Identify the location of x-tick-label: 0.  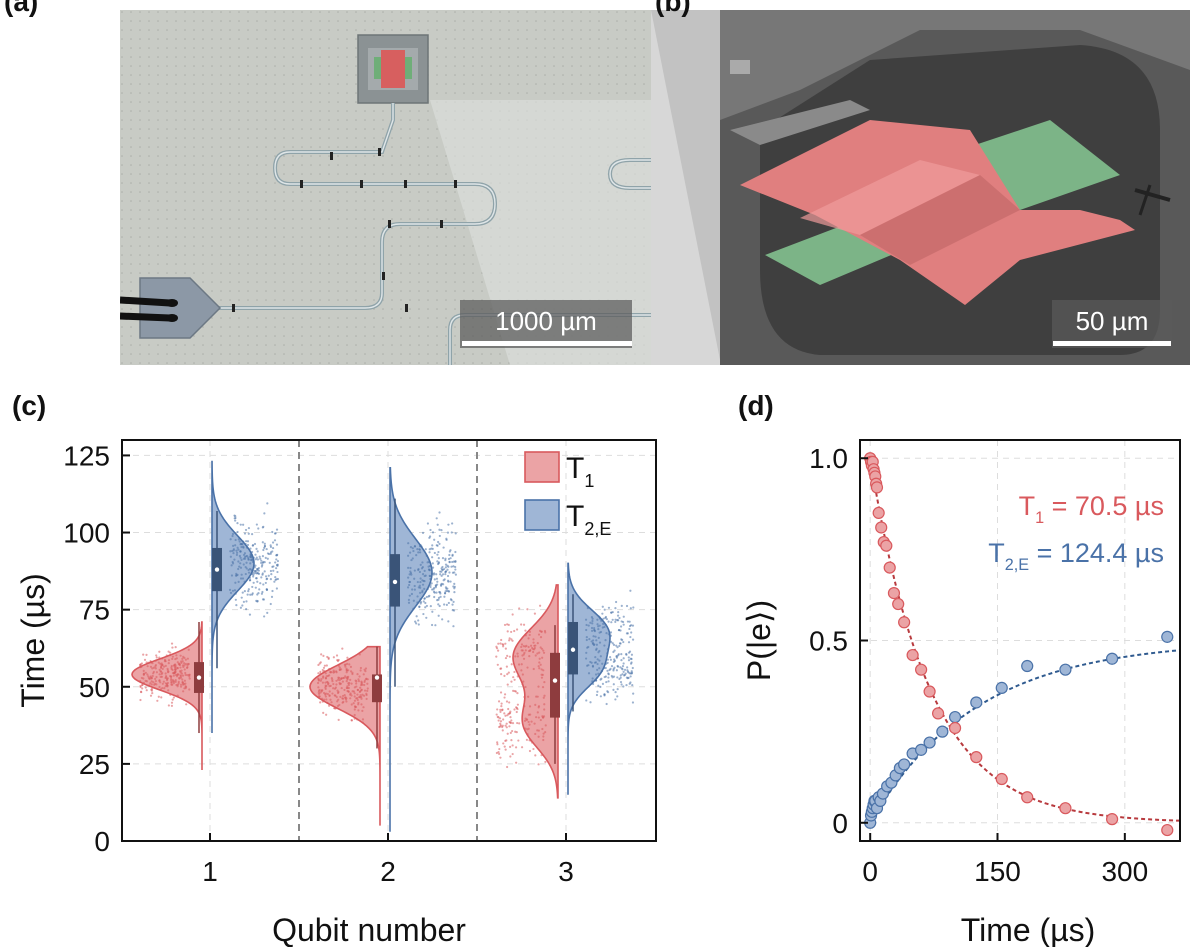
(870, 871).